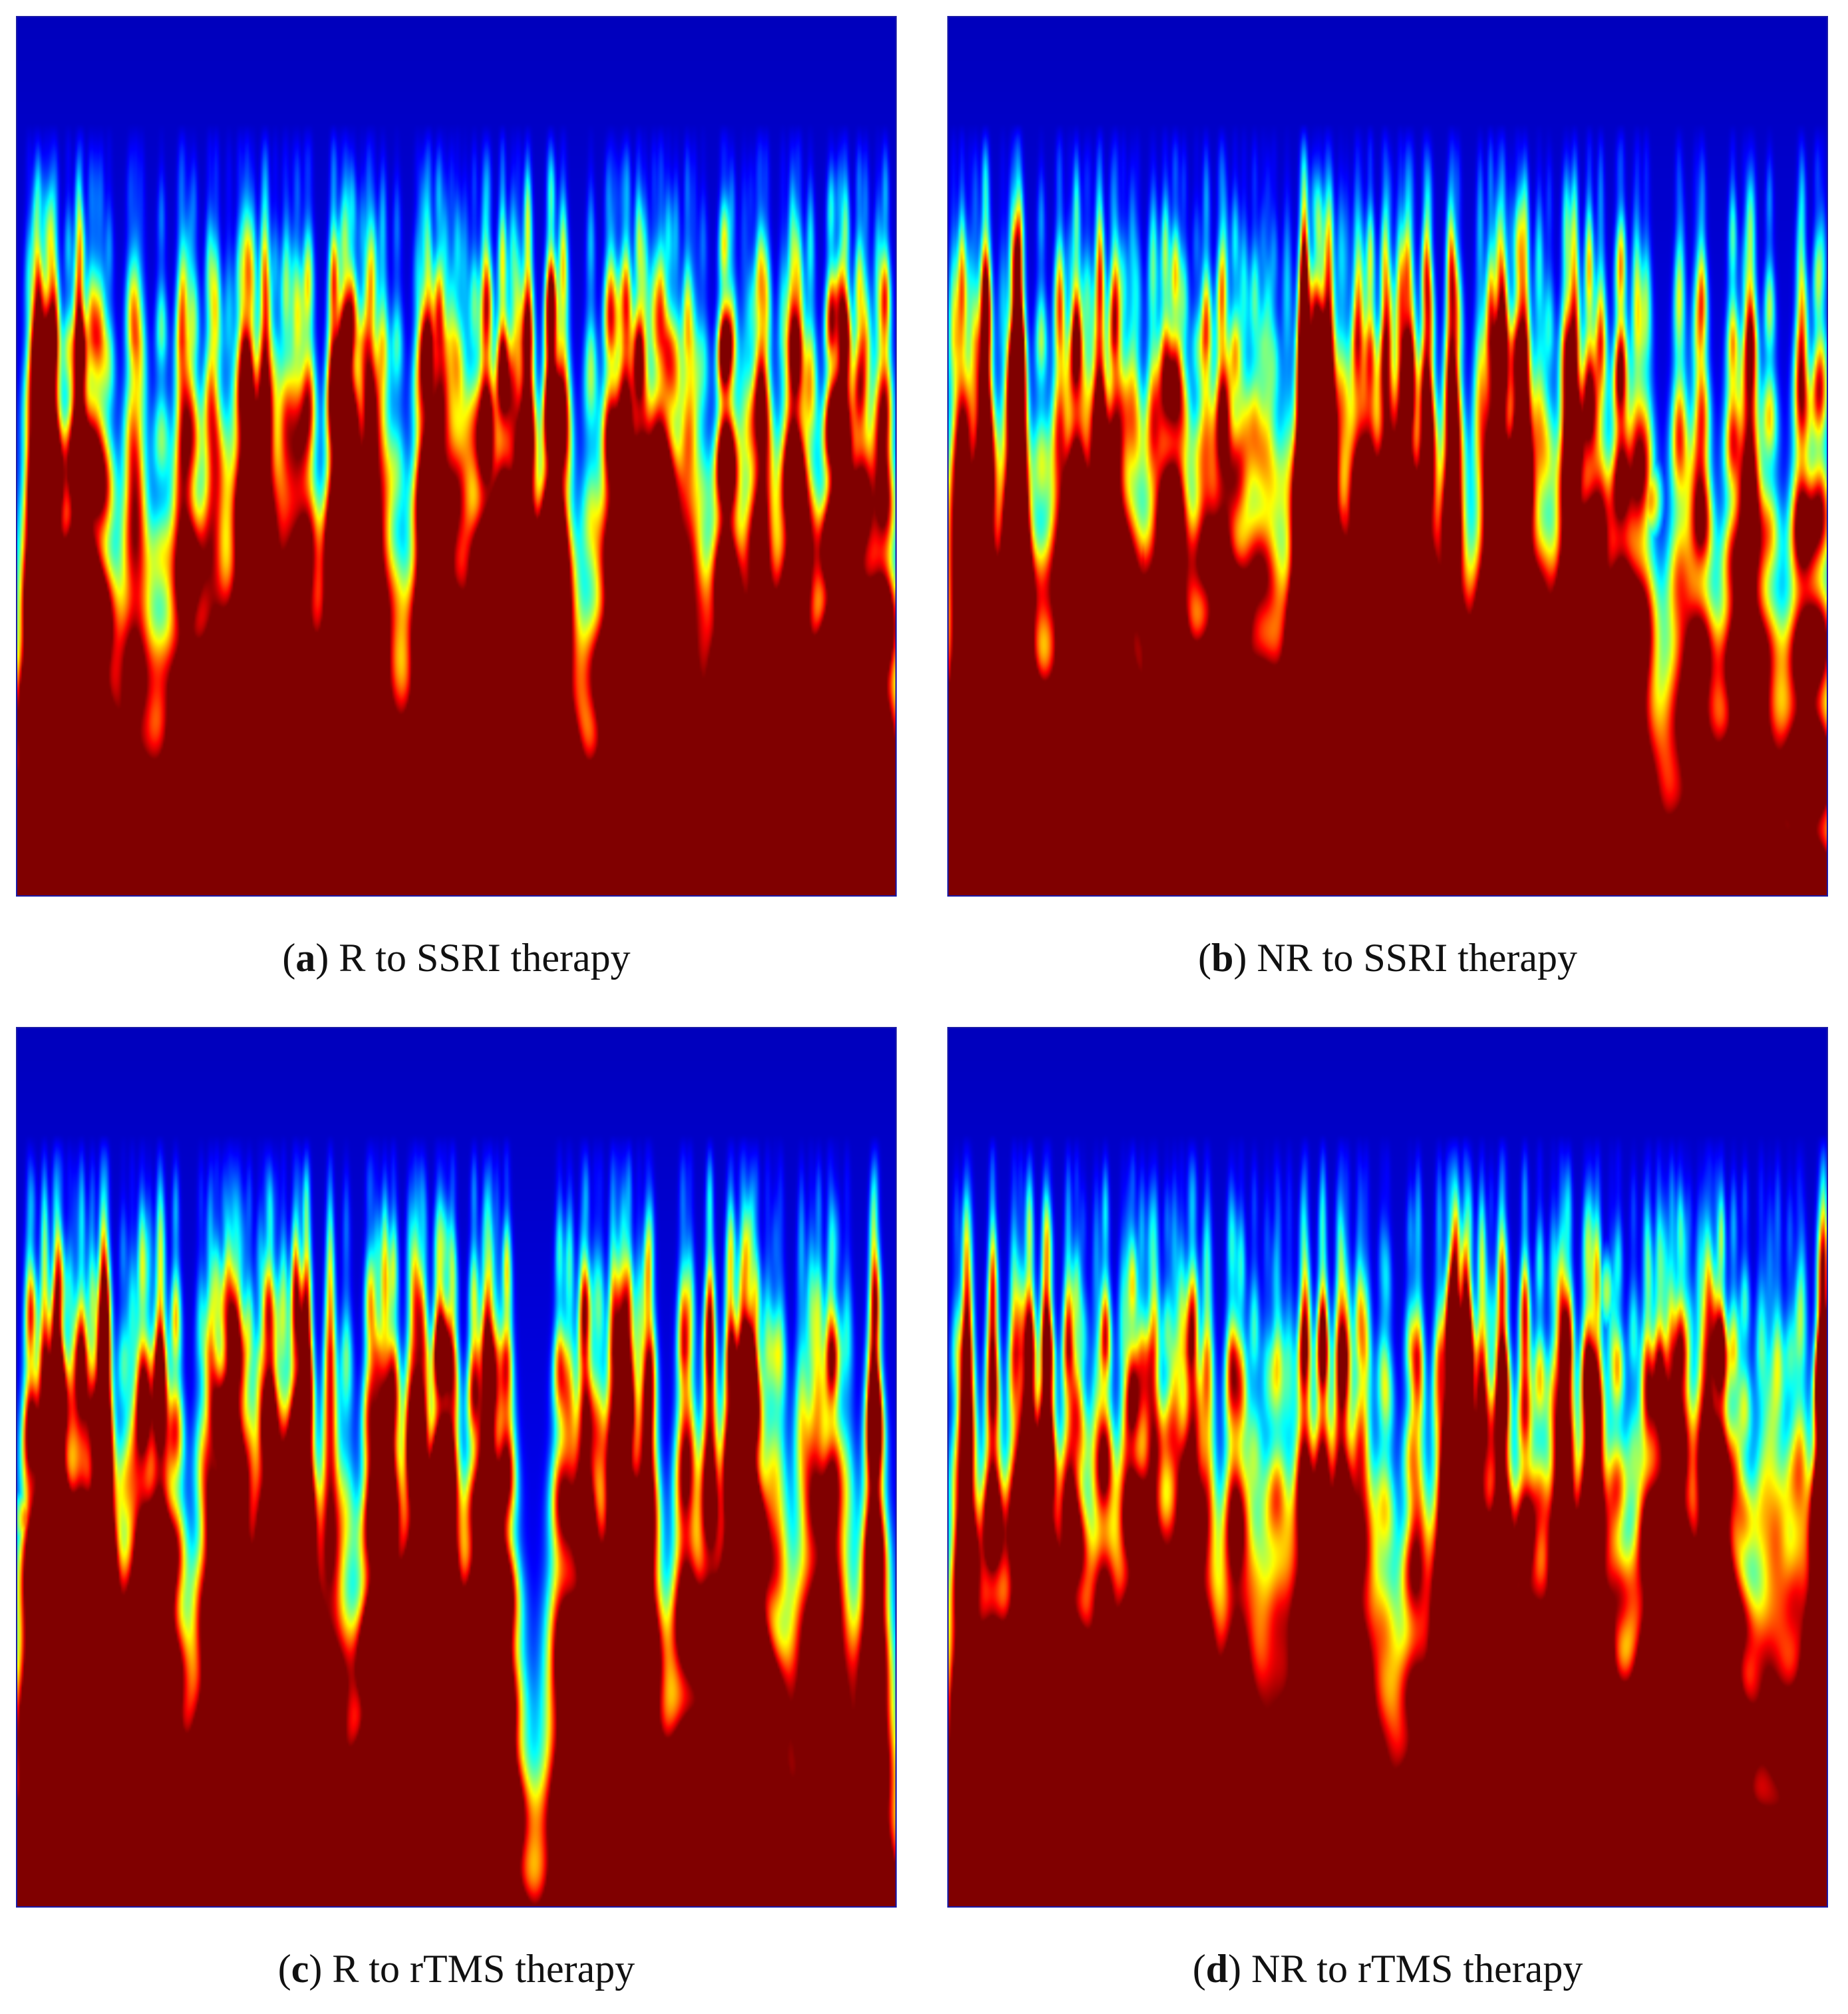  Describe the element at coordinates (300, 1969) in the screenshot. I see `caption-letter: c` at that location.